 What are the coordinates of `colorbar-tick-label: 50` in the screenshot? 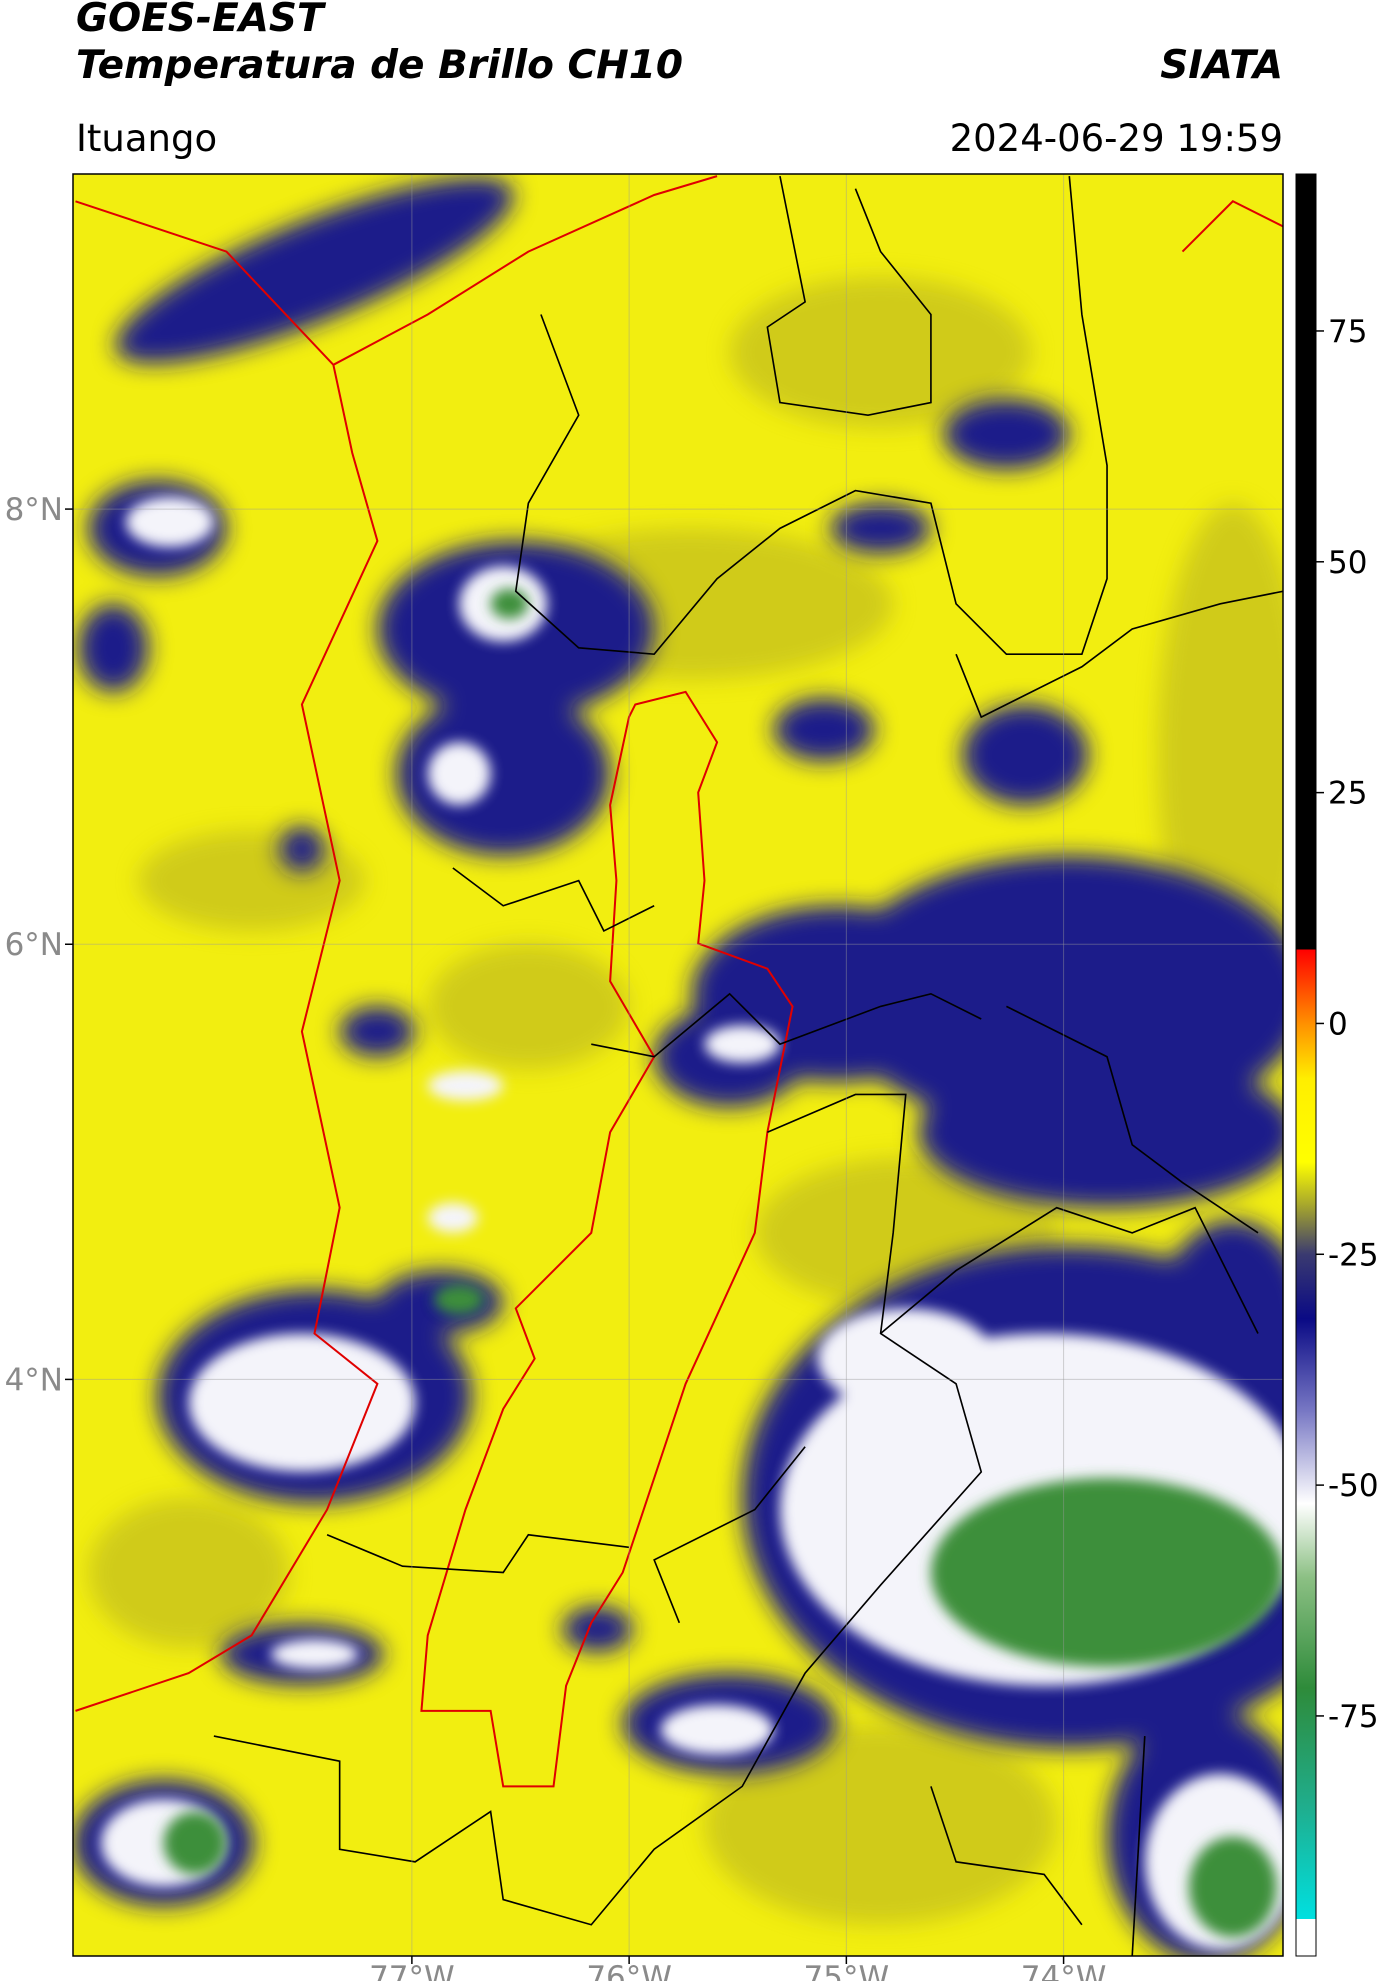 It's located at (1347, 563).